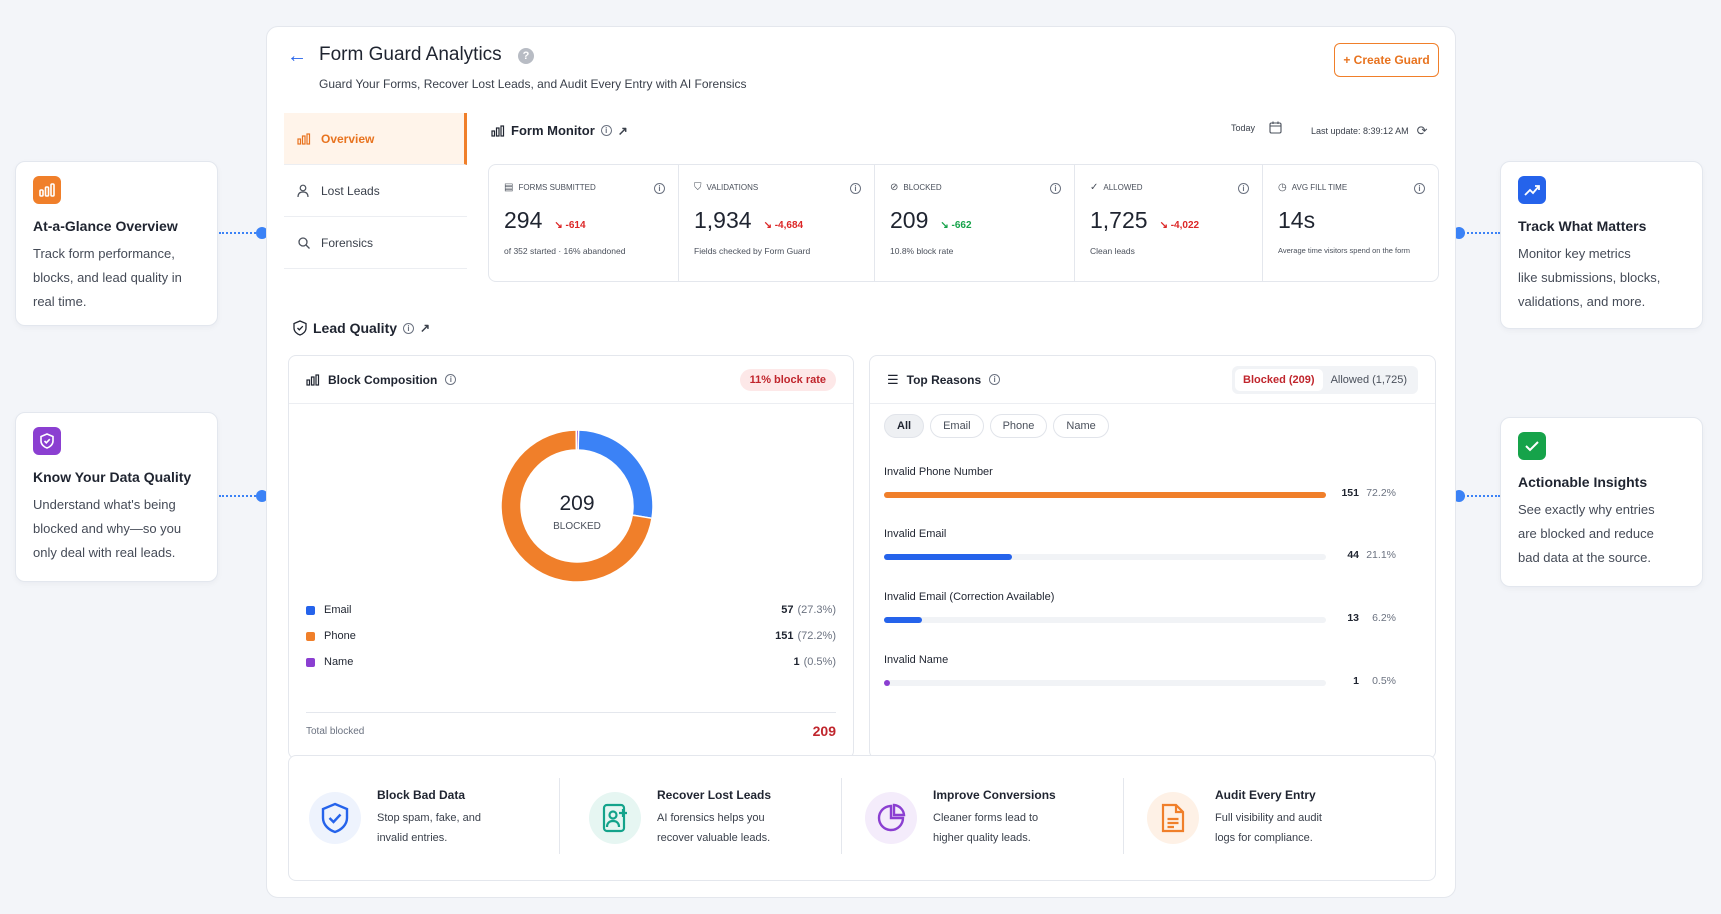  I want to click on metric-delta: ↘ -4,022, so click(1179, 225).